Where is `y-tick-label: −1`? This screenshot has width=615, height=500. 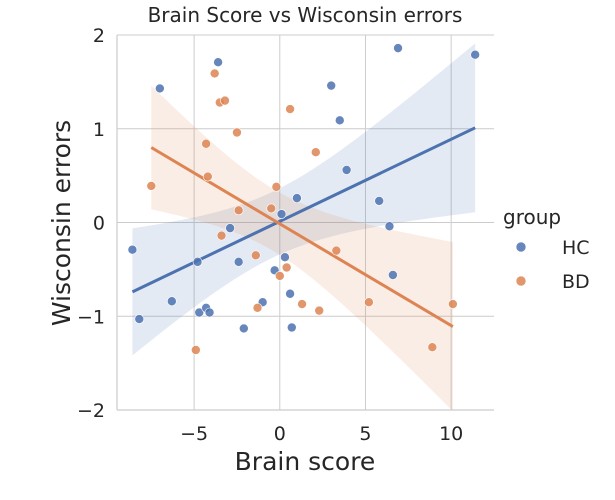 y-tick-label: −1 is located at coordinates (91, 317).